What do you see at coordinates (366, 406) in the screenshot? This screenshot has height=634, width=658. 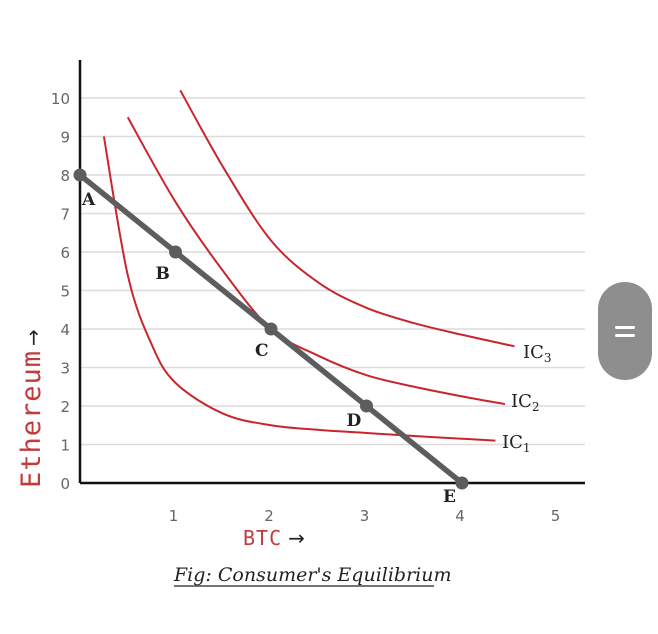 I see `point-d` at bounding box center [366, 406].